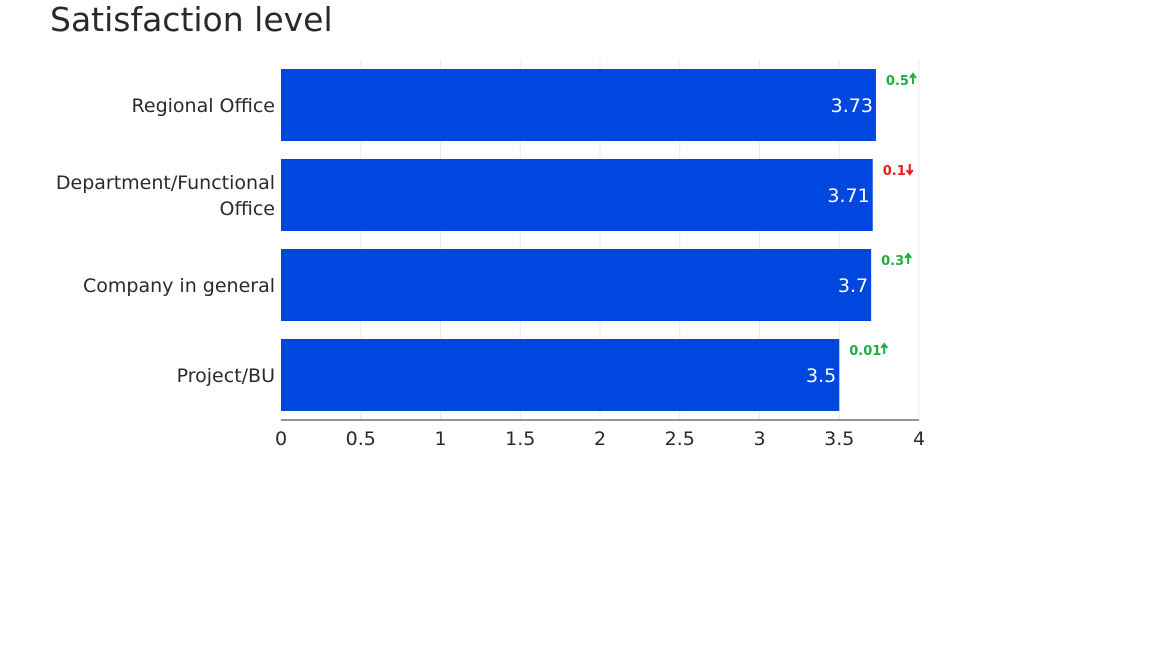  Describe the element at coordinates (191, 19) in the screenshot. I see `chart-title: Satisfaction level` at that location.